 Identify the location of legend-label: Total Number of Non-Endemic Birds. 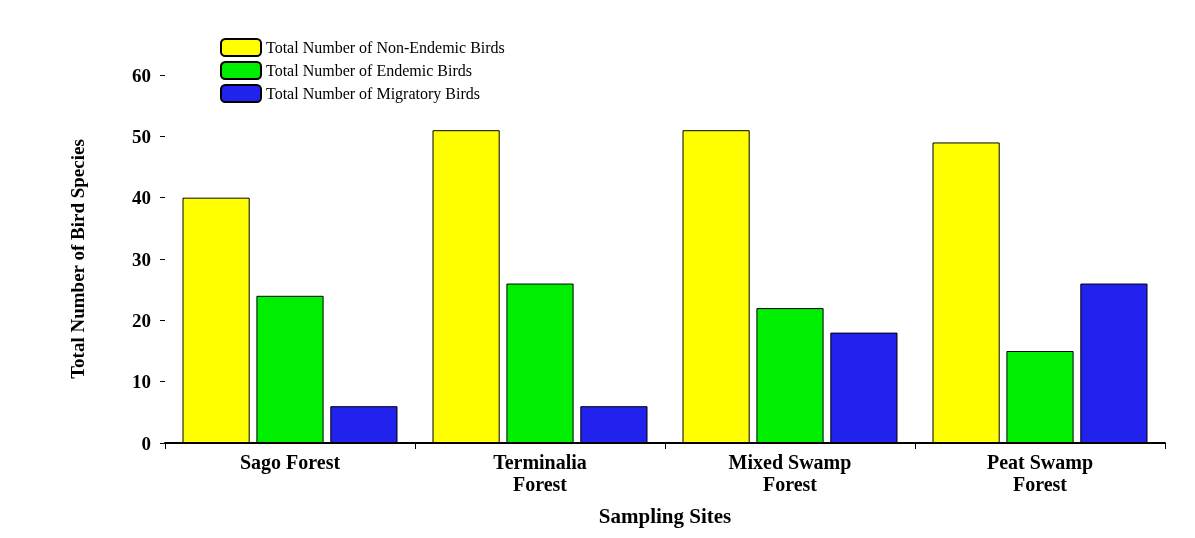
(385, 47).